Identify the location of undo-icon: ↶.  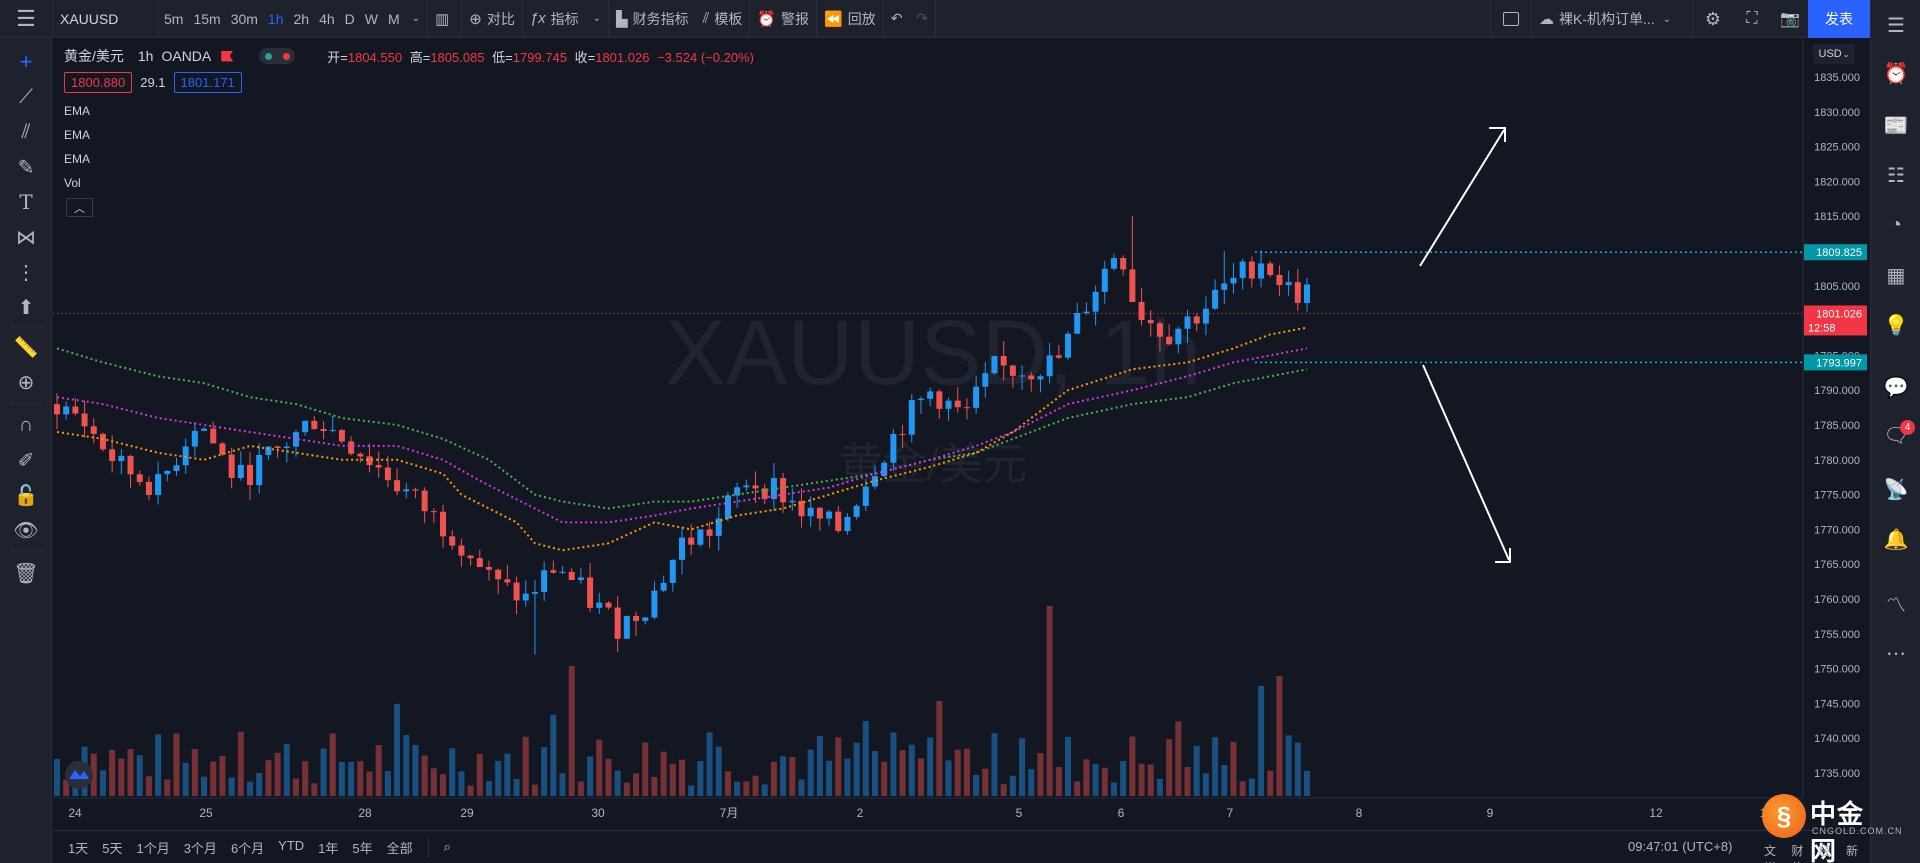
(896, 18).